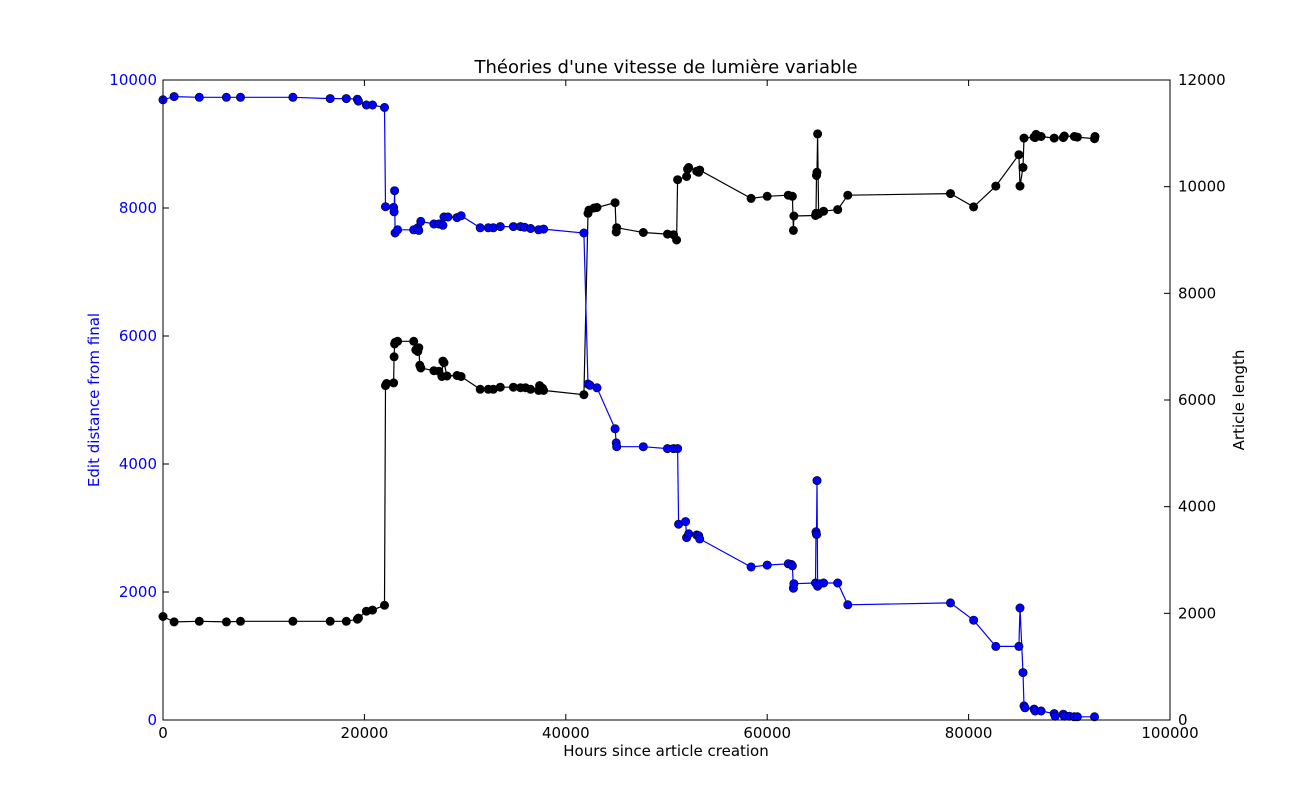 The width and height of the screenshot is (1300, 800). I want to click on y-left-tick-label: 10000, so click(133, 80).